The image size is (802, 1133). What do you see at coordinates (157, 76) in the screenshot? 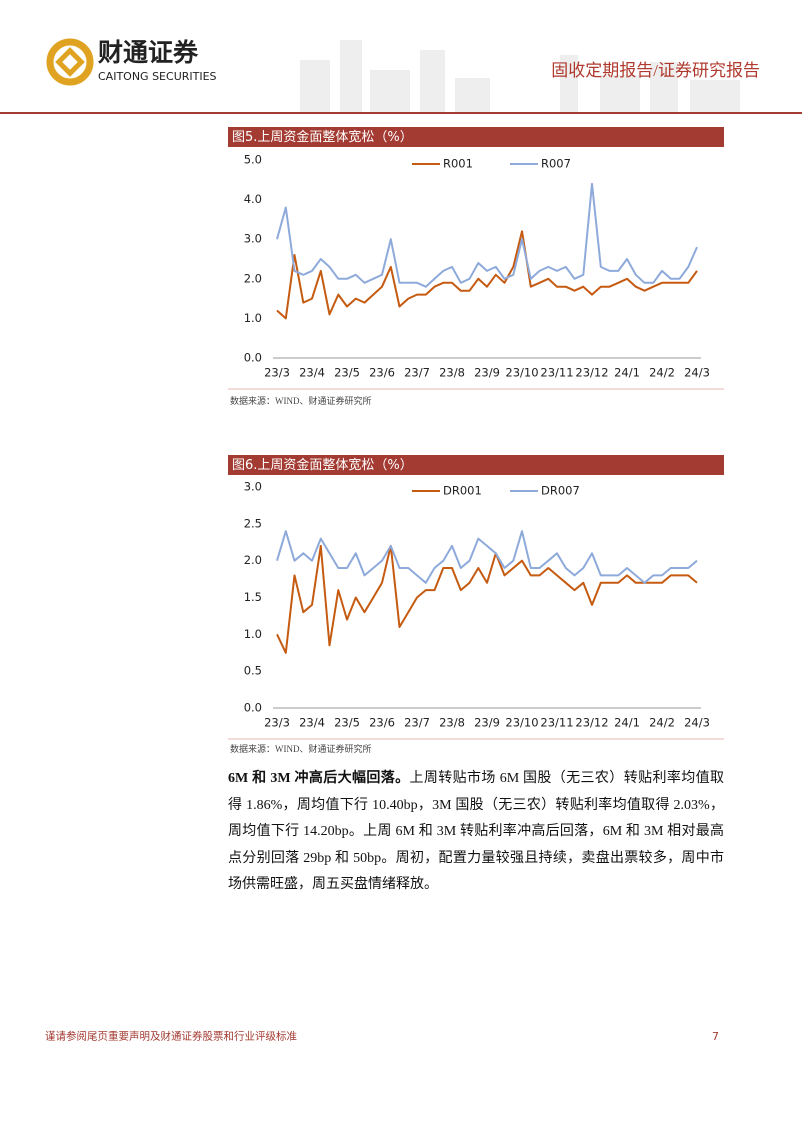
I see `company-name-en: CAITONG SECURITIES` at bounding box center [157, 76].